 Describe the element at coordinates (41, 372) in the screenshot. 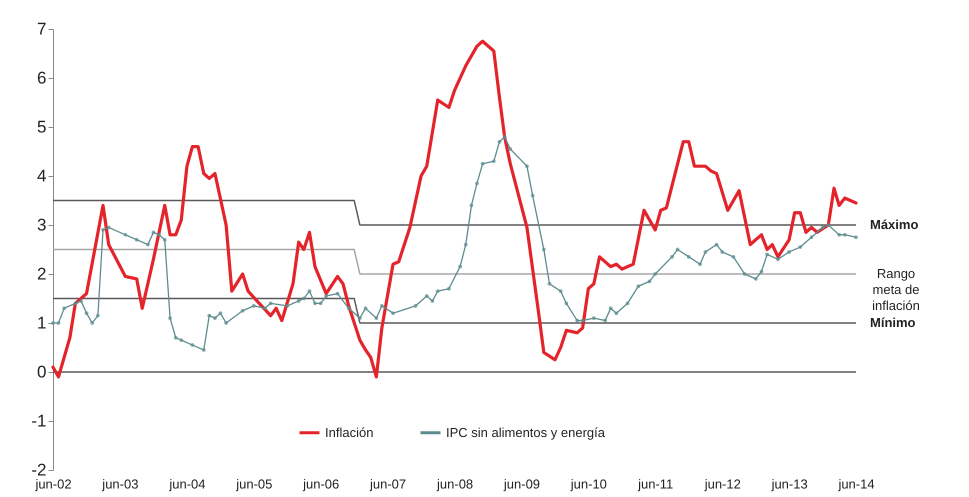

I see `y-tick-label: 0` at that location.